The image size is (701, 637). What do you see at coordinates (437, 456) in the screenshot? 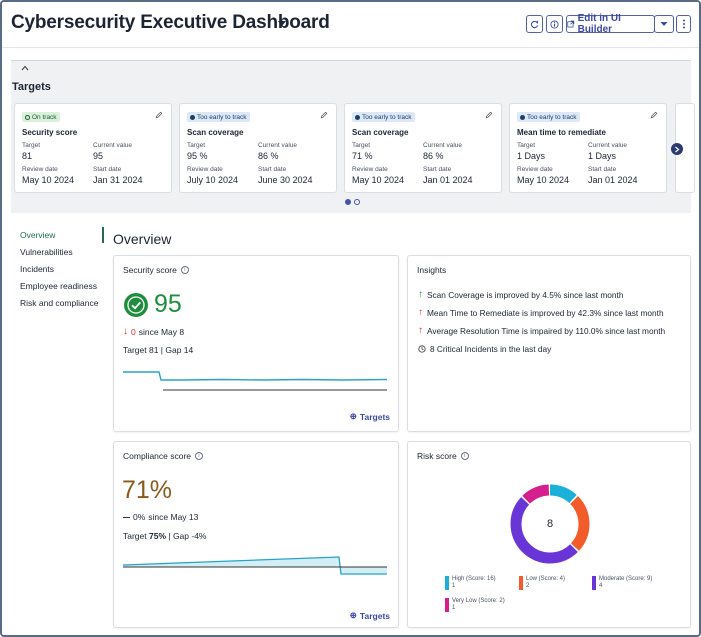
I see `risk-score-title: Risk score` at bounding box center [437, 456].